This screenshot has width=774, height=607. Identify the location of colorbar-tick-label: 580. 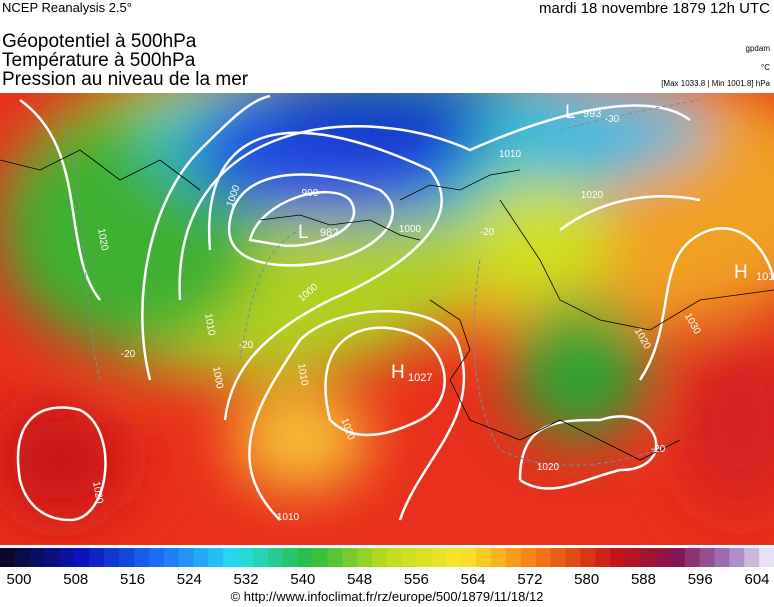
(586, 579).